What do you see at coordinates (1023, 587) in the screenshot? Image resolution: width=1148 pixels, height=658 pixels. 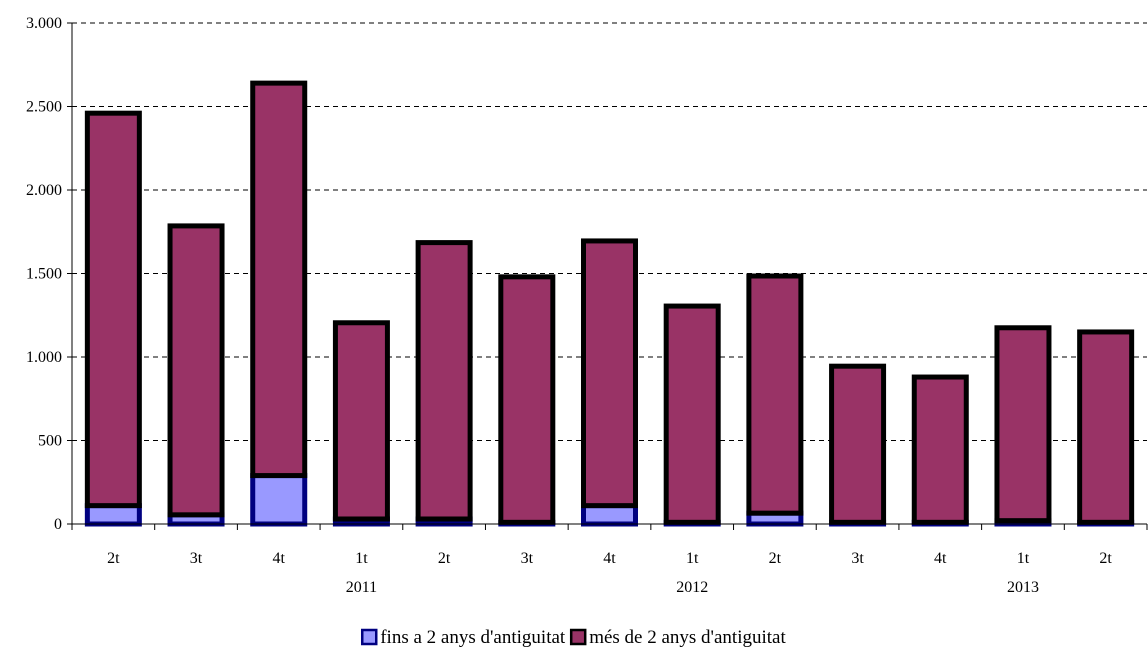 I see `x-year-label: 2013` at bounding box center [1023, 587].